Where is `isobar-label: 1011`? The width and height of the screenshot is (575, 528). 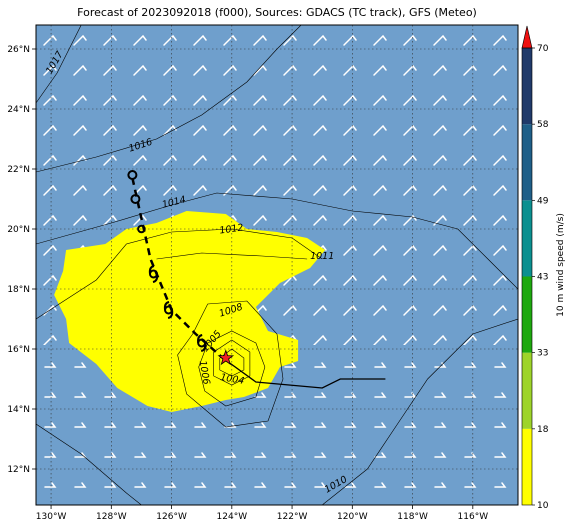 isobar-label: 1011 is located at coordinates (322, 256).